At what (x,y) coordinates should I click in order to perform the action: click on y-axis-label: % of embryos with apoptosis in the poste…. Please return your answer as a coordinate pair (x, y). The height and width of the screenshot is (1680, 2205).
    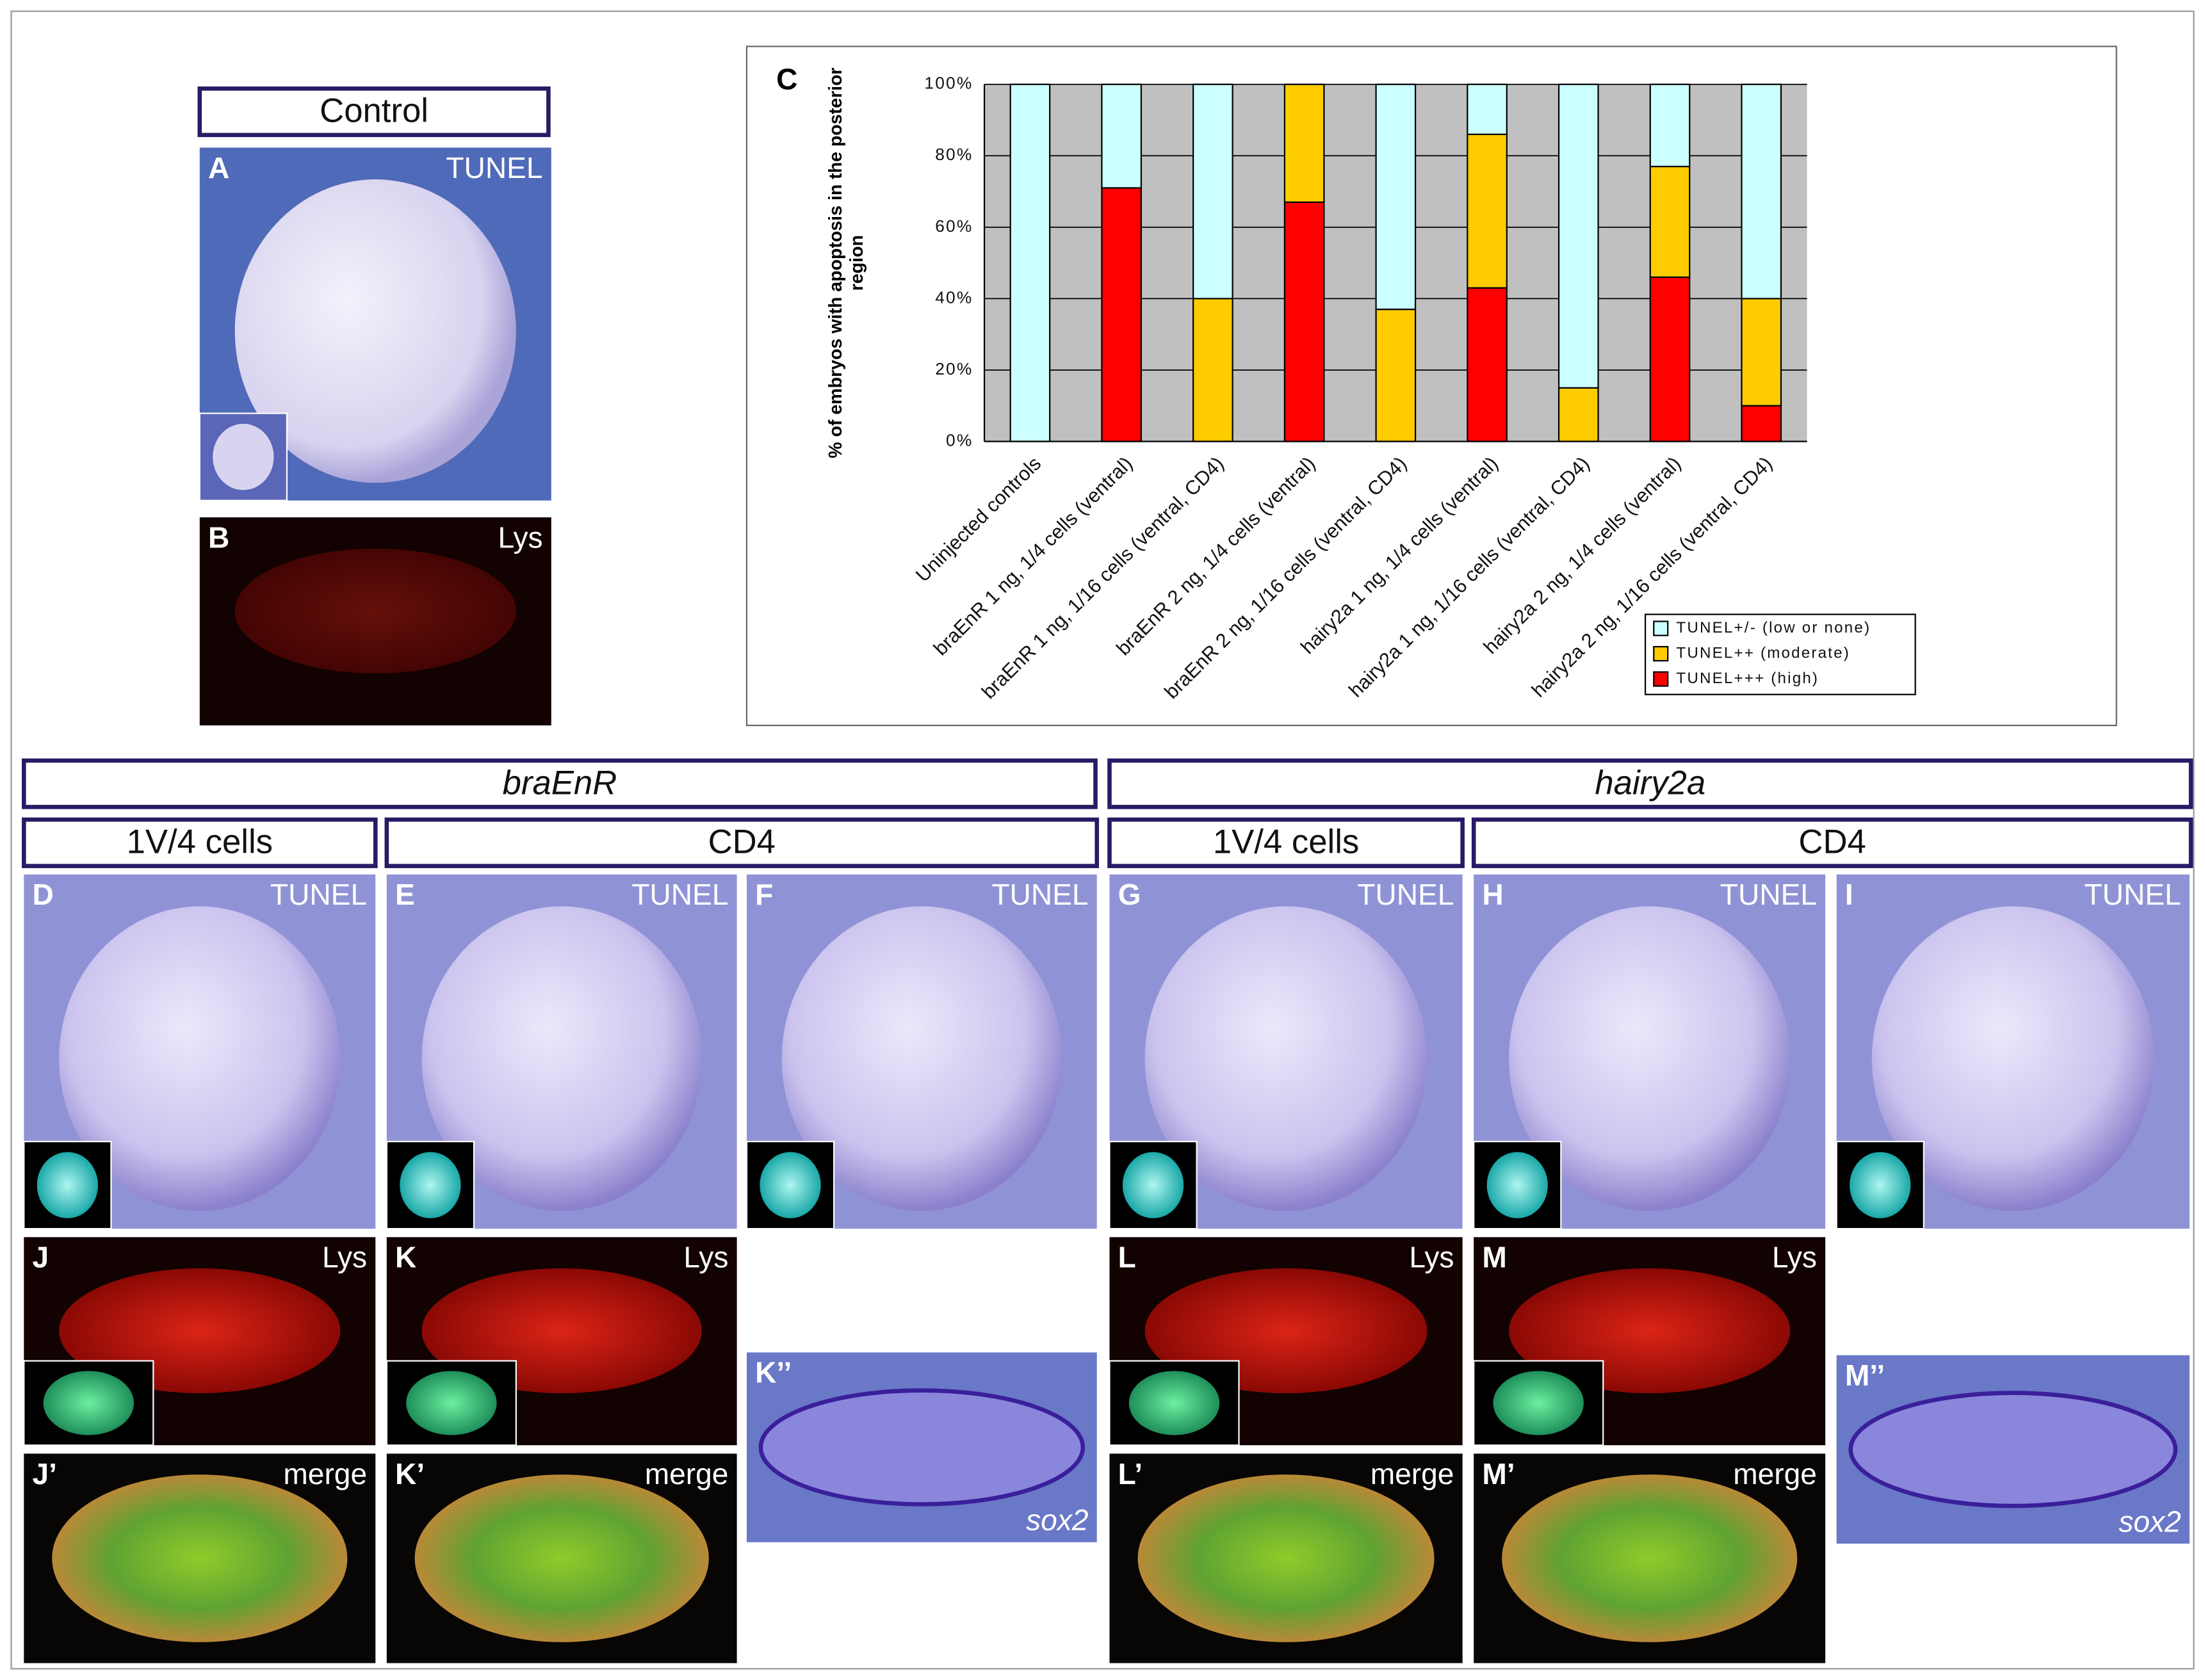
    Looking at the image, I should click on (836, 262).